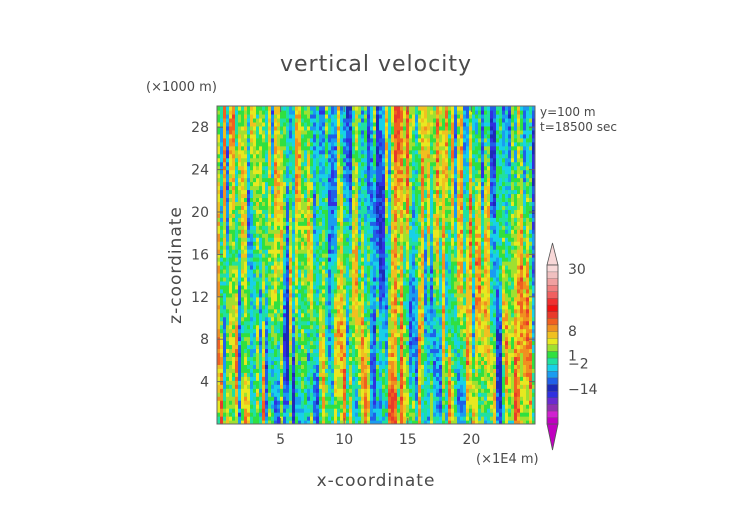  I want to click on annotation-y: y=100 m, so click(568, 112).